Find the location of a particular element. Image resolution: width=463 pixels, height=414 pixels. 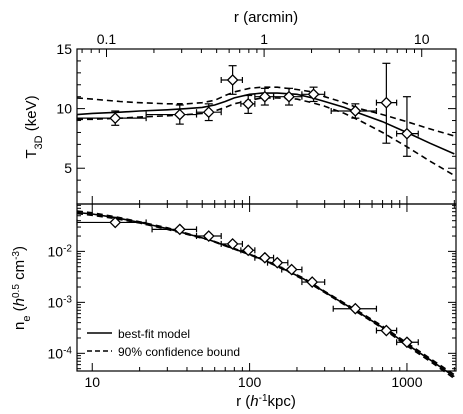

legend-label-best-fit: best-fit model is located at coordinates (154, 334).